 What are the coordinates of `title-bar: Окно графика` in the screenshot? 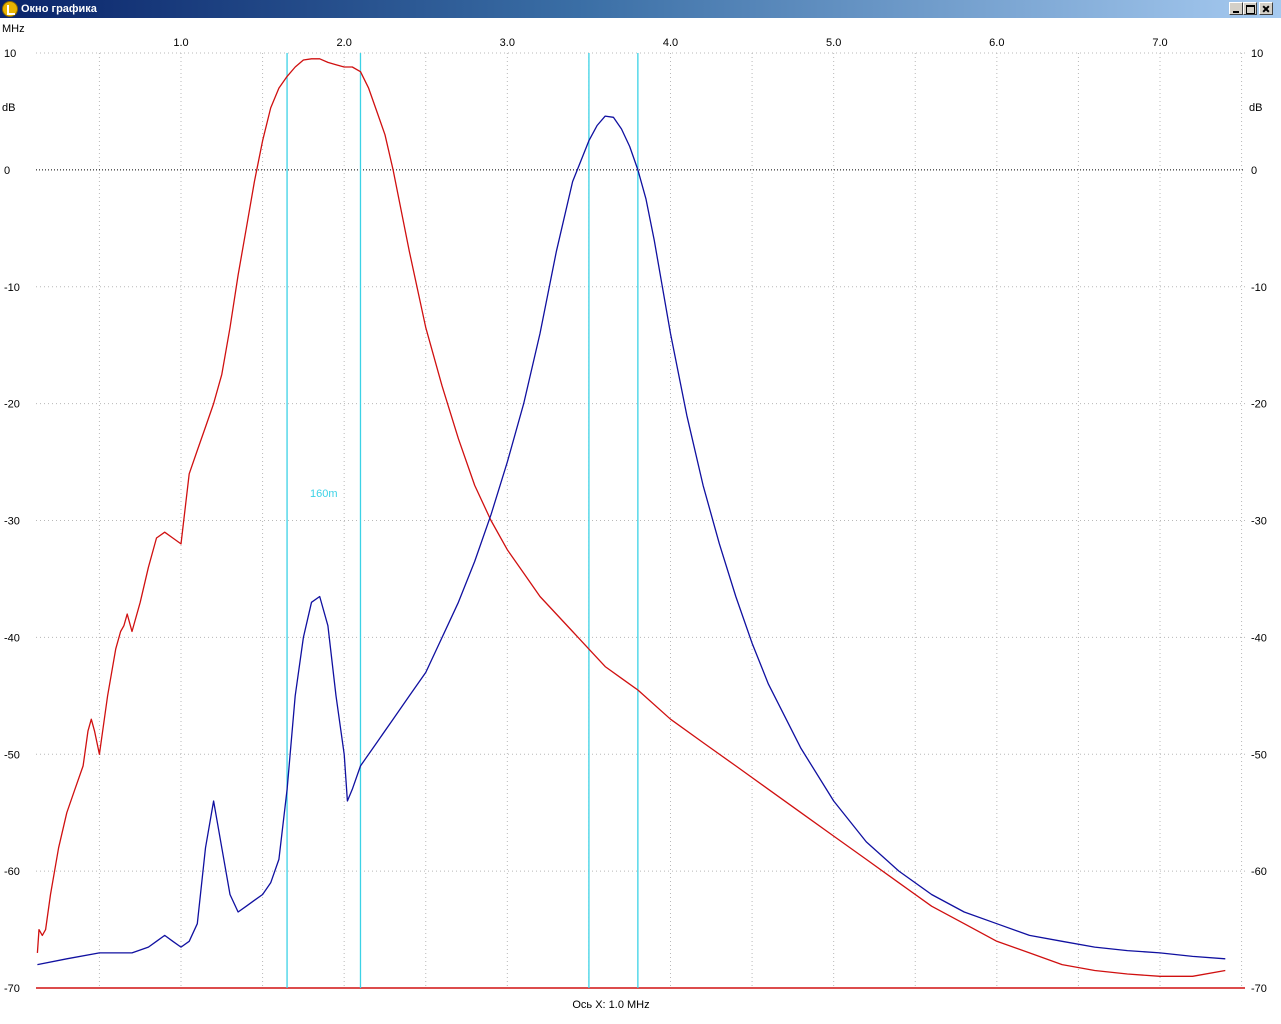 It's located at (640, 9).